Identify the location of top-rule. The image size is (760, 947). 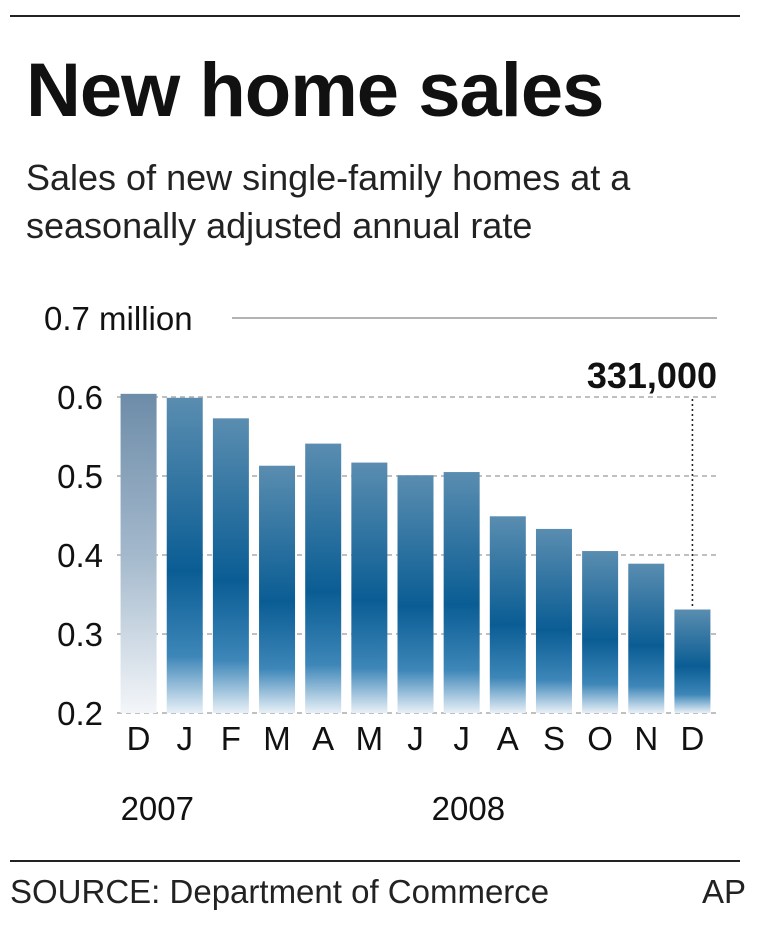
(375, 16).